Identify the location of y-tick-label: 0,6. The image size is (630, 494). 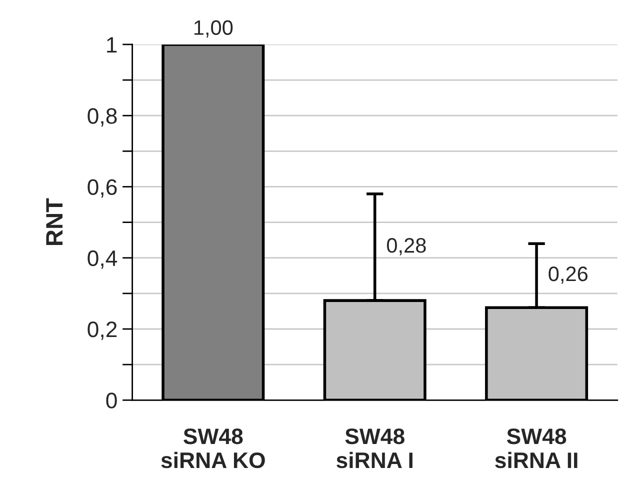
(102, 188).